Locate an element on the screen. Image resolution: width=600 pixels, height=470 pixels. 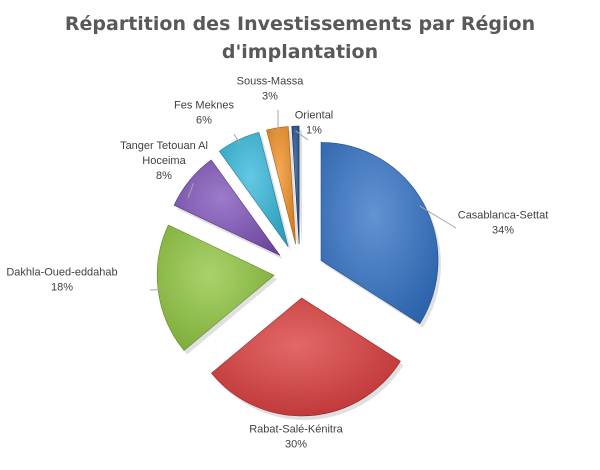
pie-slice-fes-meknes is located at coordinates (253, 189).